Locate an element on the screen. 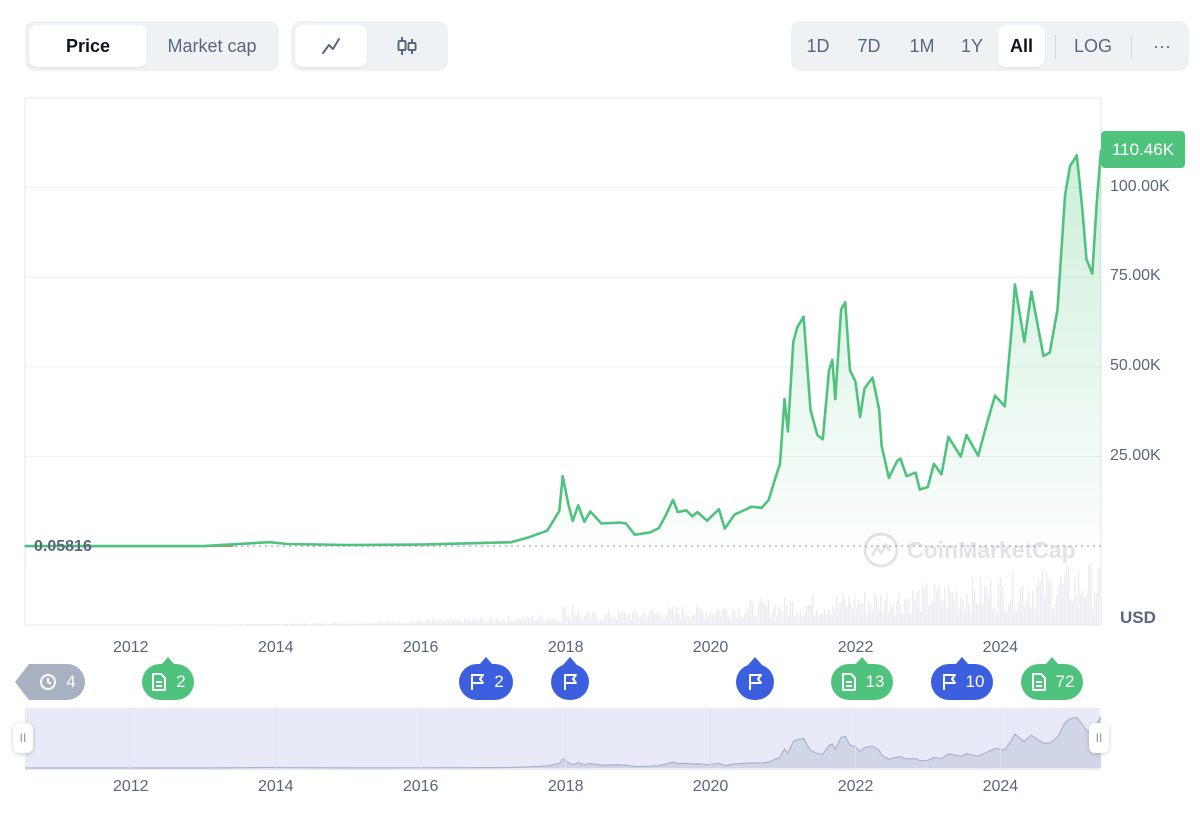 This screenshot has height=836, width=1200. x-tick-label: 2022 is located at coordinates (855, 647).